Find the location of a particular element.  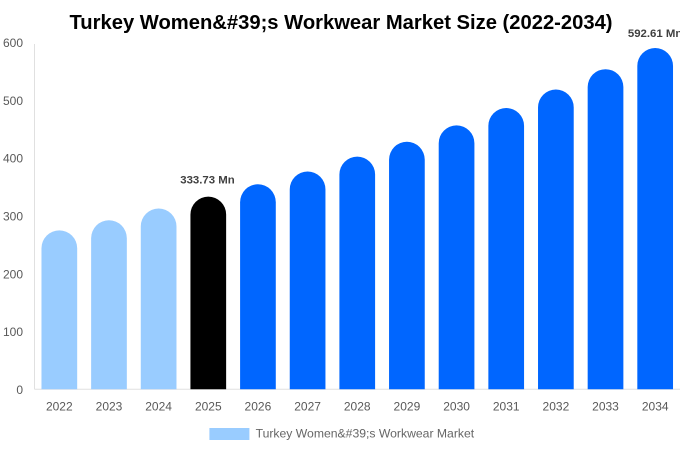

svg-text: 592.61 Mn is located at coordinates (654, 34).